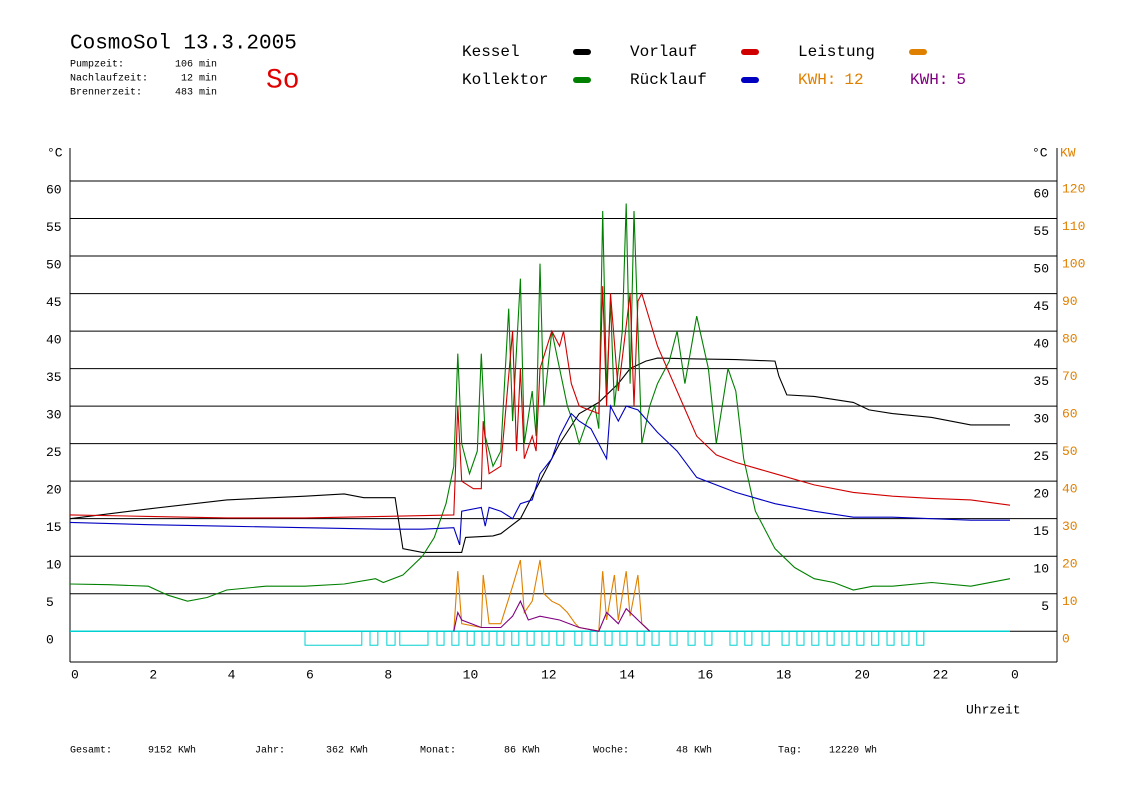  I want to click on y-tick-label: 15, so click(54, 527).